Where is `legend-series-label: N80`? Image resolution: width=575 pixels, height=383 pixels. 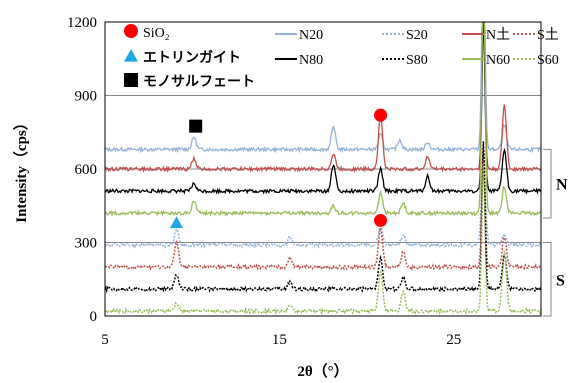 legend-series-label: N80 is located at coordinates (311, 60).